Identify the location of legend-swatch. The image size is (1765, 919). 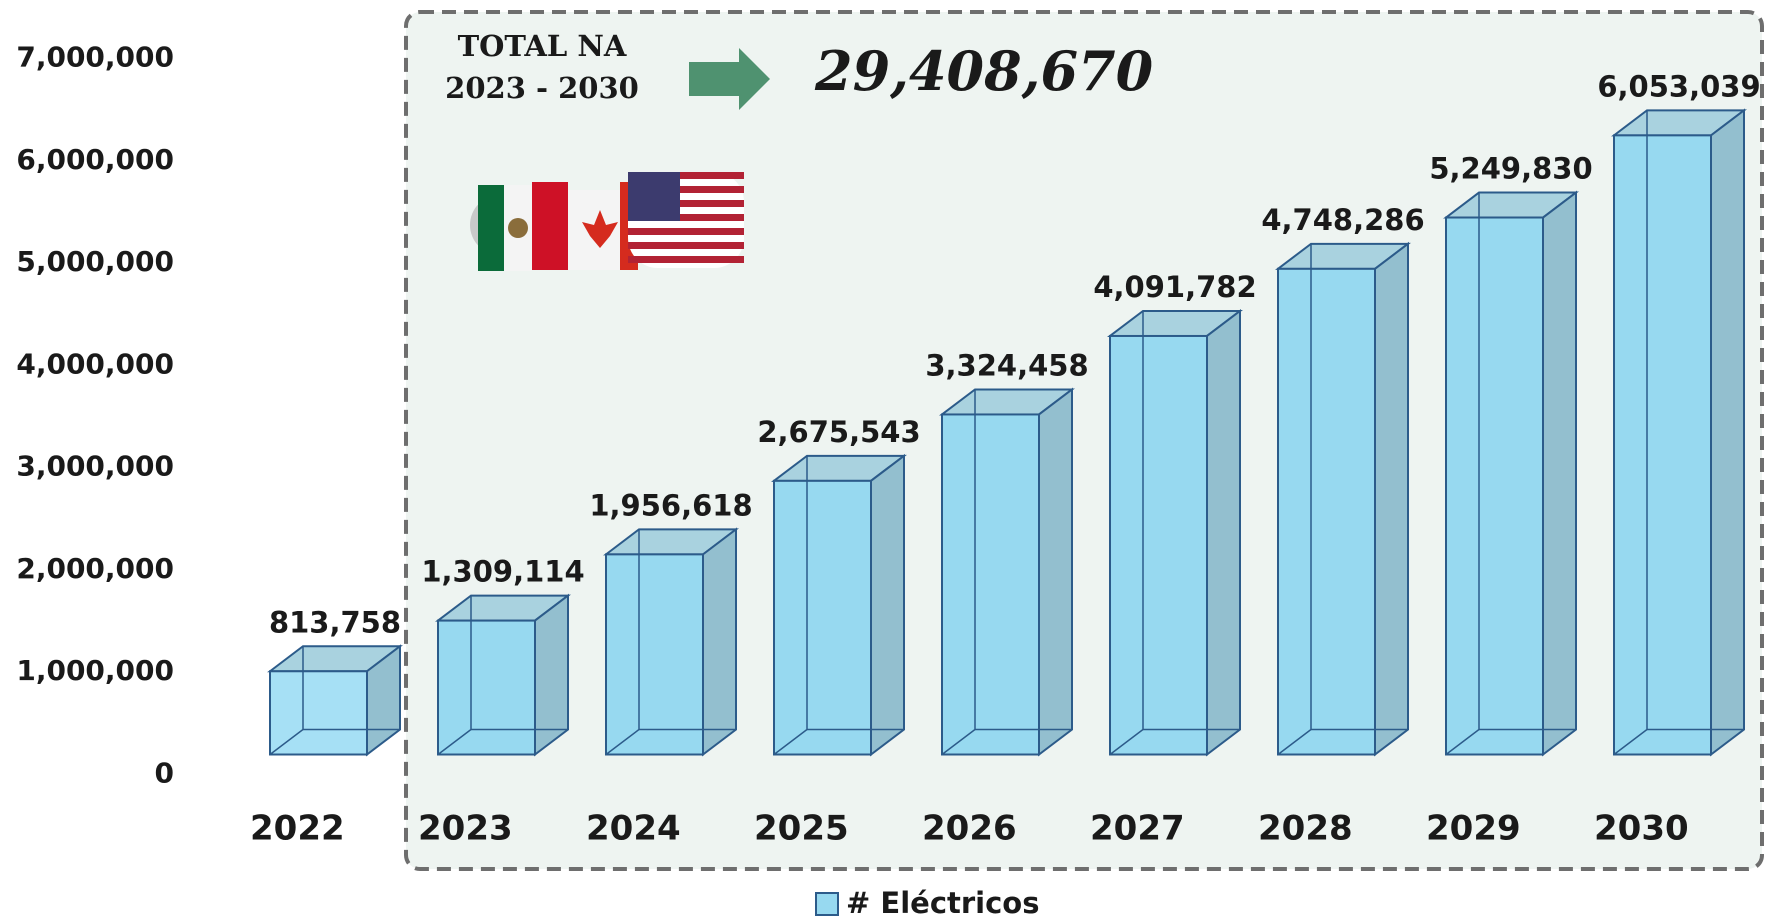
(827, 904).